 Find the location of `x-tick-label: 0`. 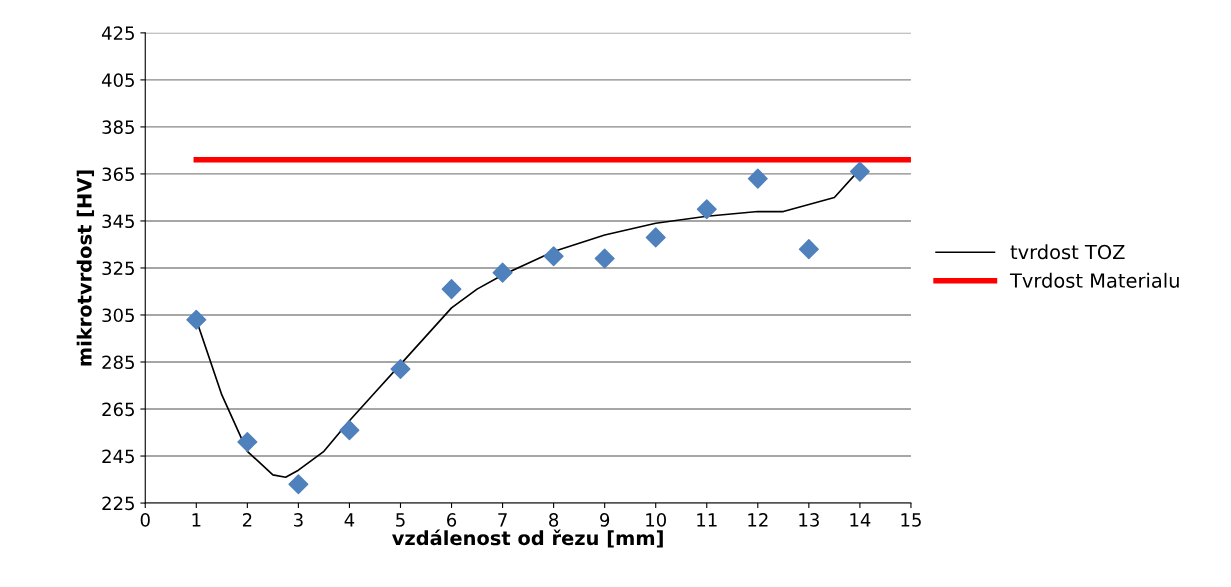

x-tick-label: 0 is located at coordinates (145, 520).